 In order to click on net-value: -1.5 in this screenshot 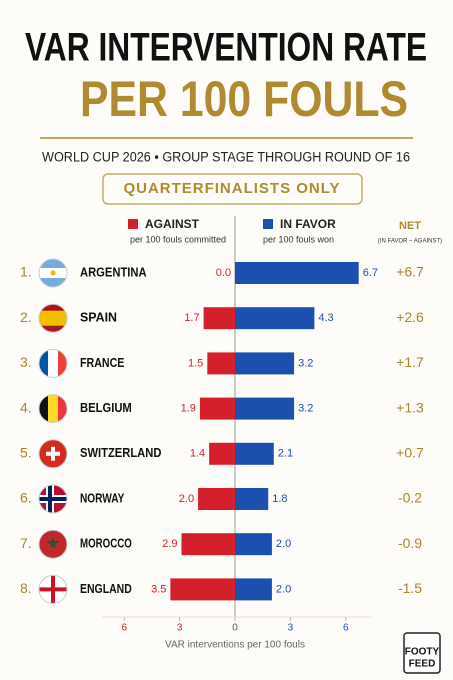, I will do `click(410, 588)`.